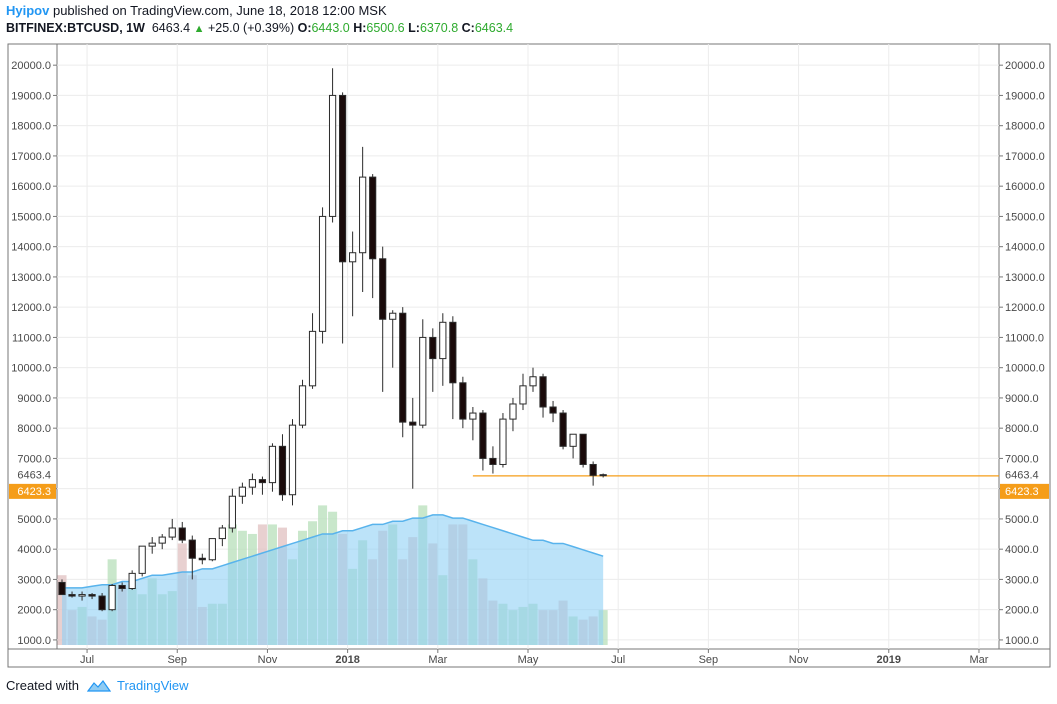 The image size is (1057, 704). Describe the element at coordinates (31, 157) in the screenshot. I see `y-tick-label-left: 17000.0` at that location.